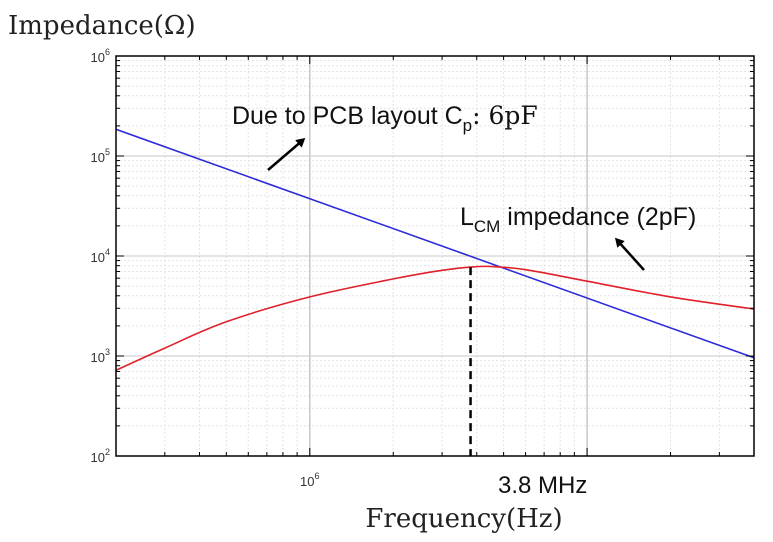 The height and width of the screenshot is (542, 773). Describe the element at coordinates (107, 252) in the screenshot. I see `y-tick-label-exp: 4` at that location.